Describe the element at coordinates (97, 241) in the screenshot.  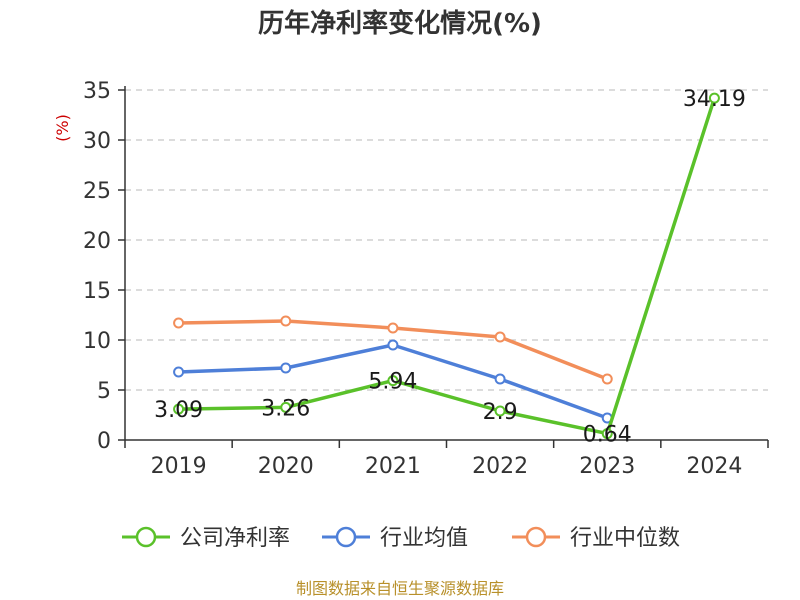
I see `y-tick-label: 20` at that location.